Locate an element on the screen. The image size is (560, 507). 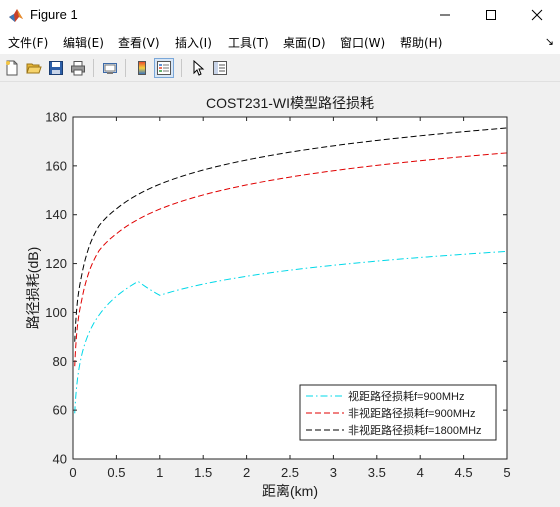
x-tick-label: 1 is located at coordinates (159, 472).